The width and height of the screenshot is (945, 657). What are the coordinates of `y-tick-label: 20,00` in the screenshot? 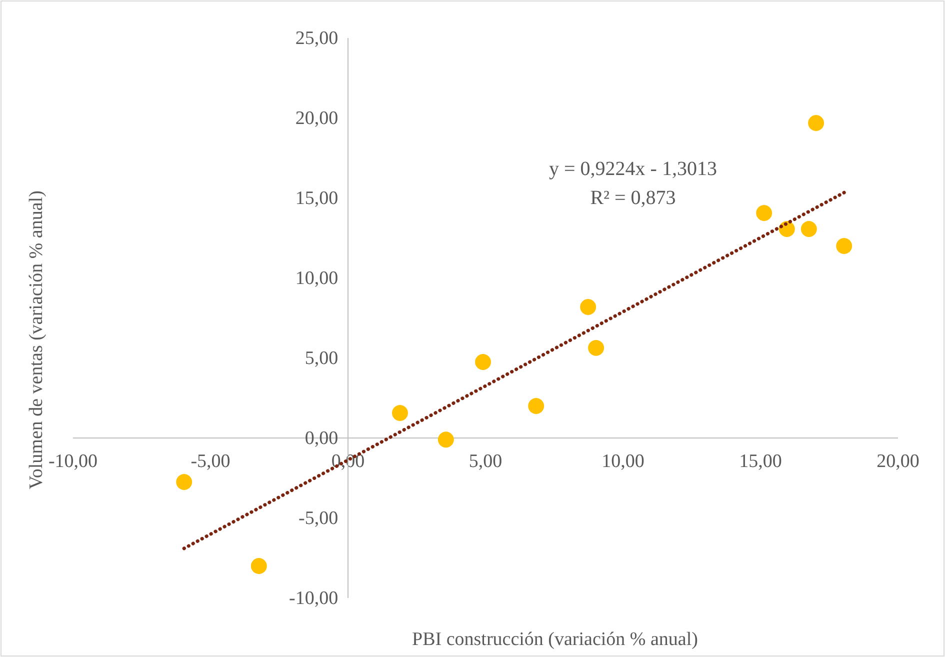 It's located at (316, 119).